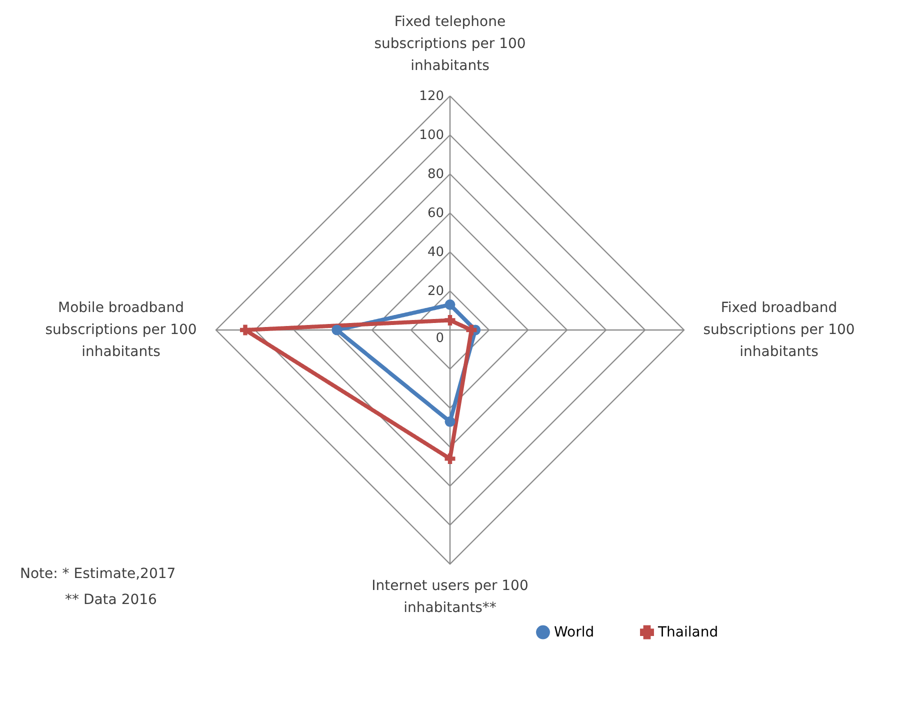 The image size is (917, 708). Describe the element at coordinates (121, 330) in the screenshot. I see `spoke-label: Mobile broadband subscriptions per 100 inhabitants` at that location.